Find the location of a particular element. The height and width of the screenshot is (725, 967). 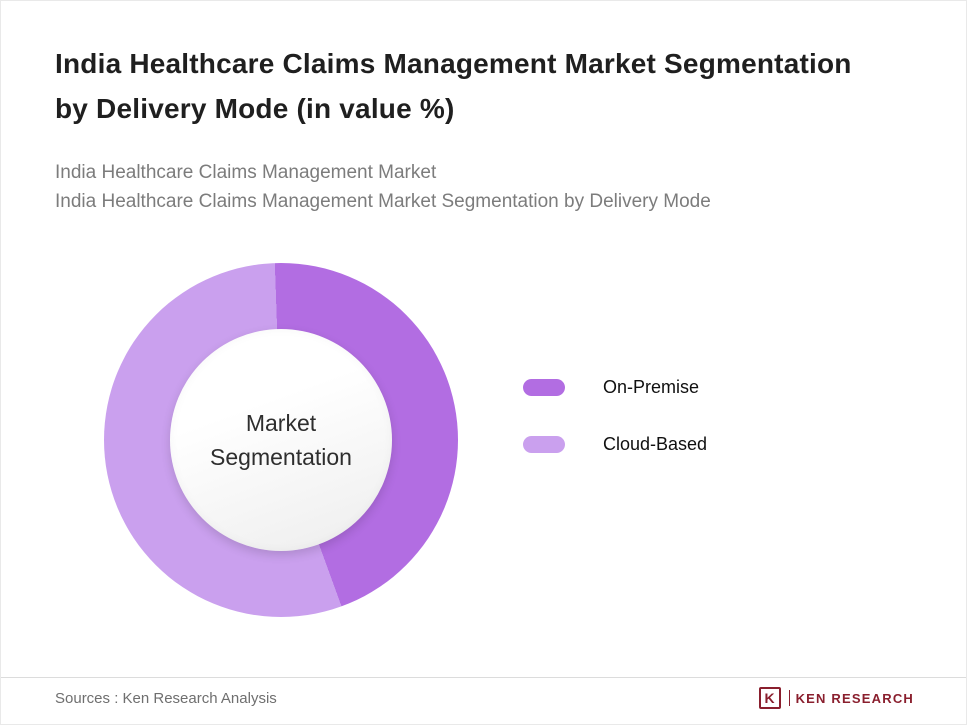

donut-center-label: Market Segmentation is located at coordinates (281, 440).